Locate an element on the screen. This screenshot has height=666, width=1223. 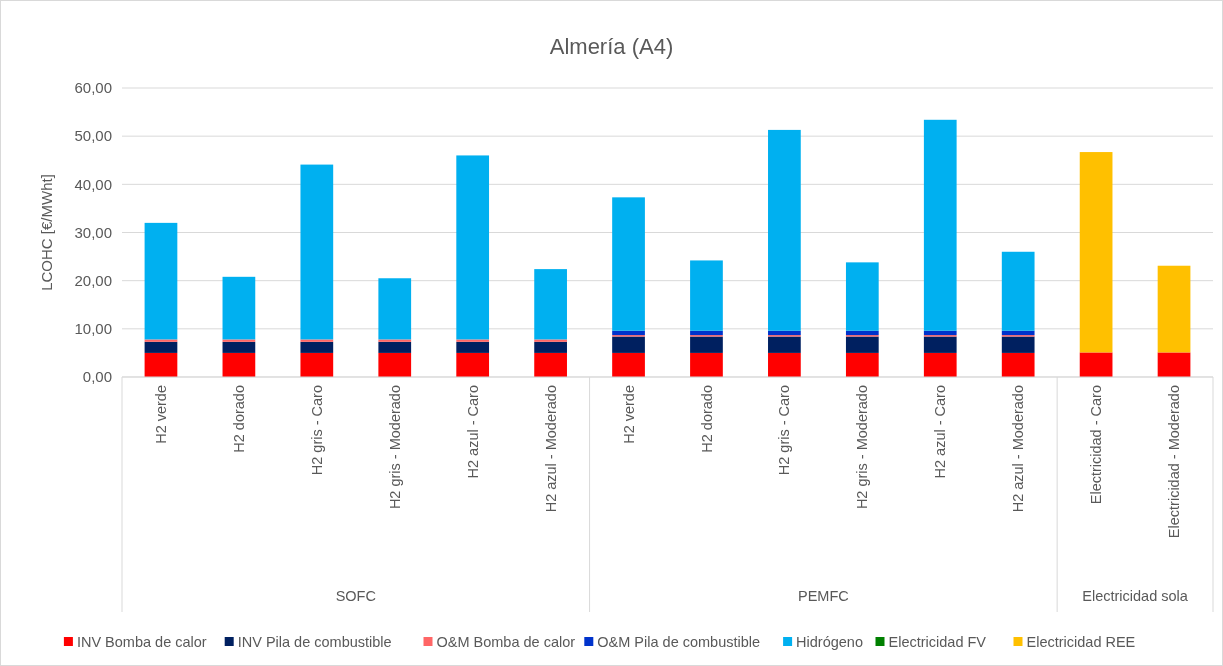
text: PEMFC is located at coordinates (823, 596).